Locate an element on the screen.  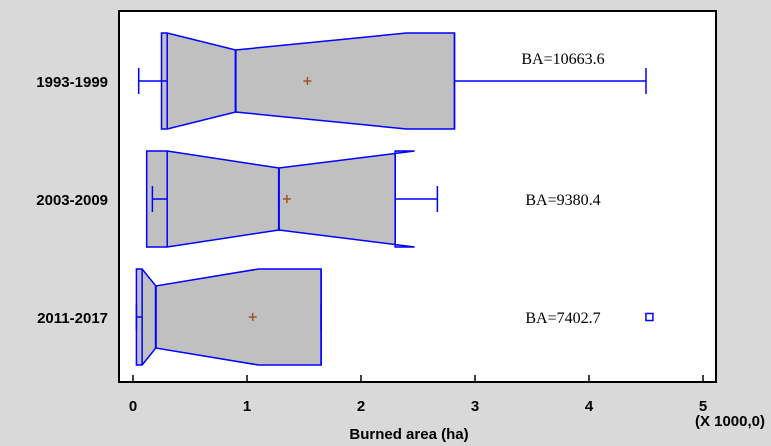
category-label: 2003-2009 is located at coordinates (72, 200).